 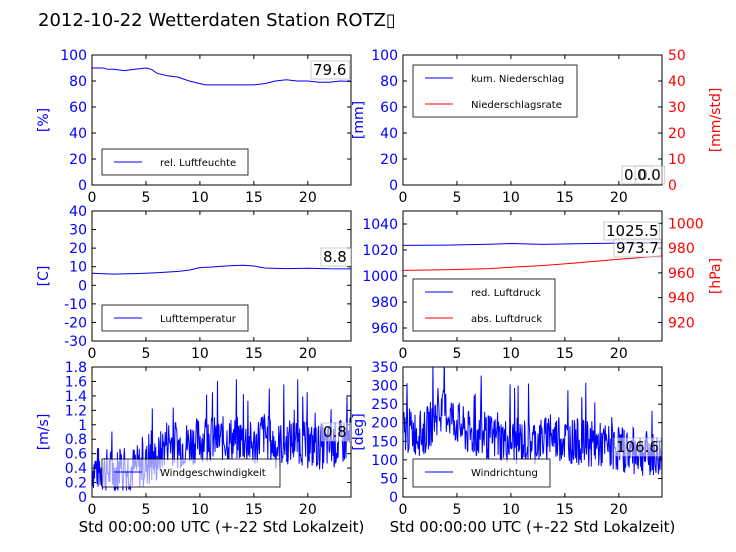 What do you see at coordinates (335, 432) in the screenshot?
I see `value-annotation: 0.8` at bounding box center [335, 432].